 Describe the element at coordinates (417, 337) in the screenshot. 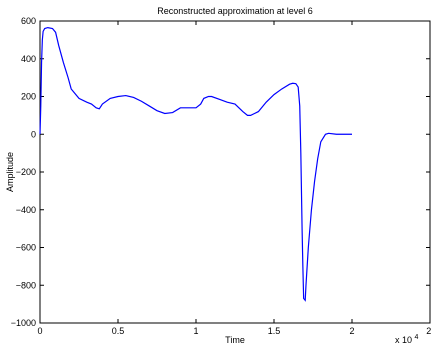

I see `x-axis-multiplier-exponent: 4` at that location.